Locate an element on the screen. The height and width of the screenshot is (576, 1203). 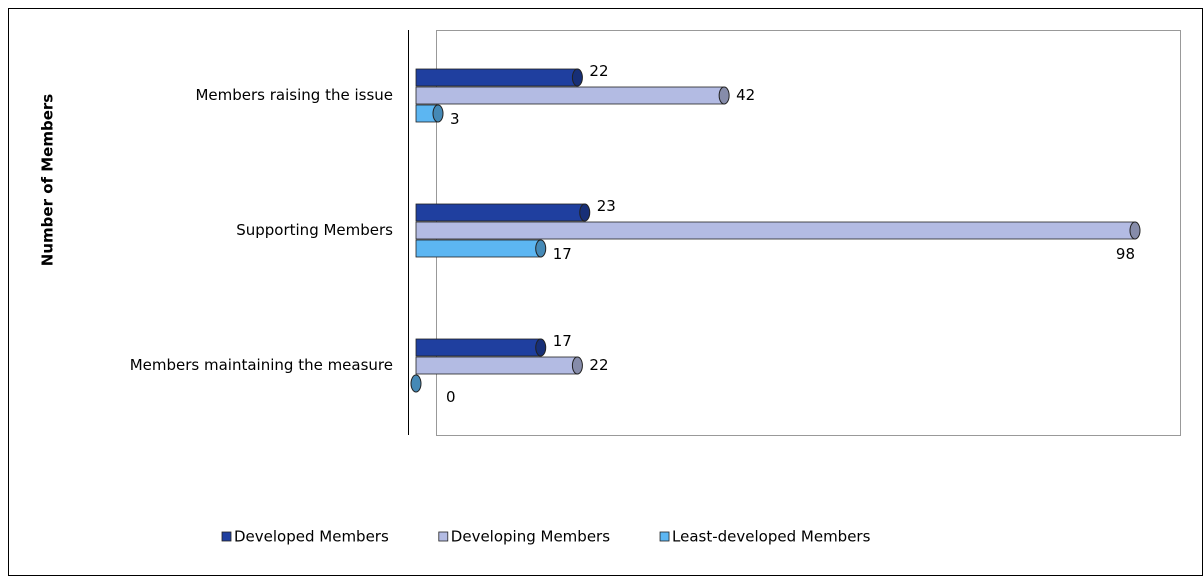
data-label: 23 is located at coordinates (606, 206).